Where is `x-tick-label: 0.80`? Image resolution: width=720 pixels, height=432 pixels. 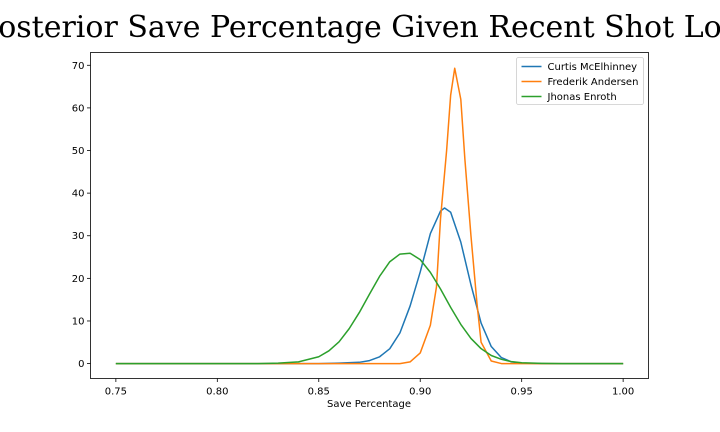 x-tick-label: 0.80 is located at coordinates (217, 392).